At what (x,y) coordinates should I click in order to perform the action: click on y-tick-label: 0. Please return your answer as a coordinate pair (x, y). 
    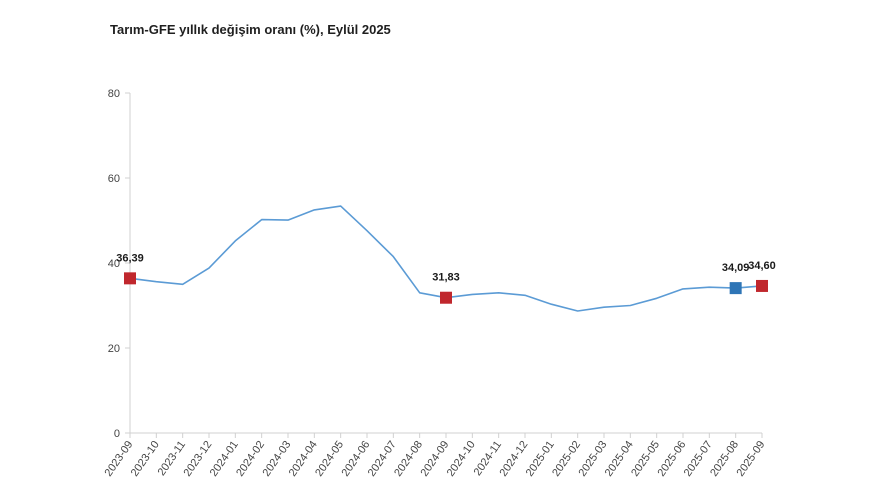
    Looking at the image, I should click on (117, 434).